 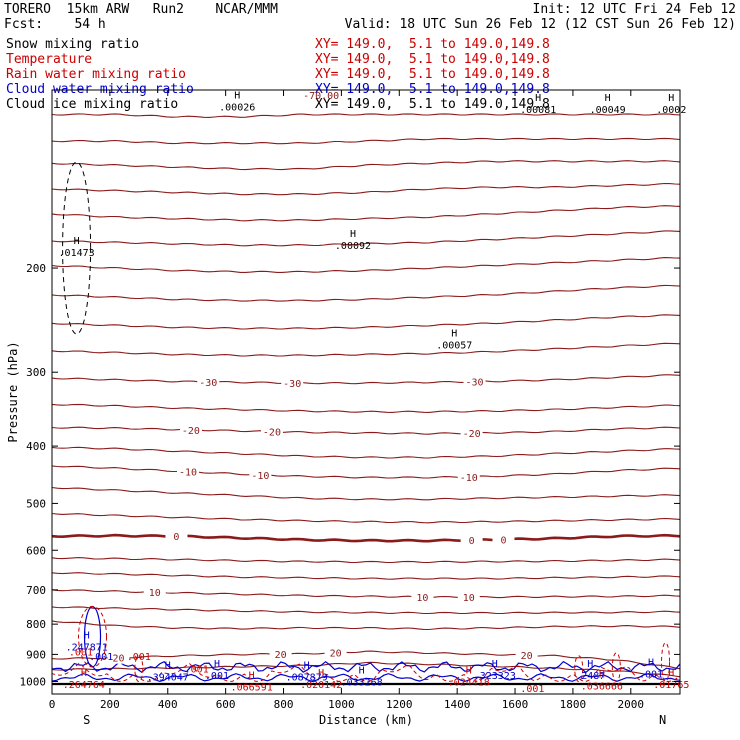 What do you see at coordinates (321, 96) in the screenshot?
I see `top-isotherm-label: -70.00` at bounding box center [321, 96].